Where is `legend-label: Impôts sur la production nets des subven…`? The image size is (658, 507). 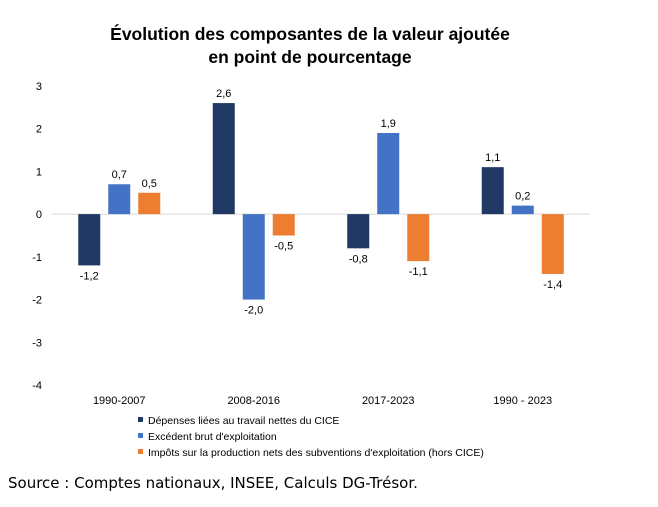
legend-label: Impôts sur la production nets des subven… is located at coordinates (316, 453).